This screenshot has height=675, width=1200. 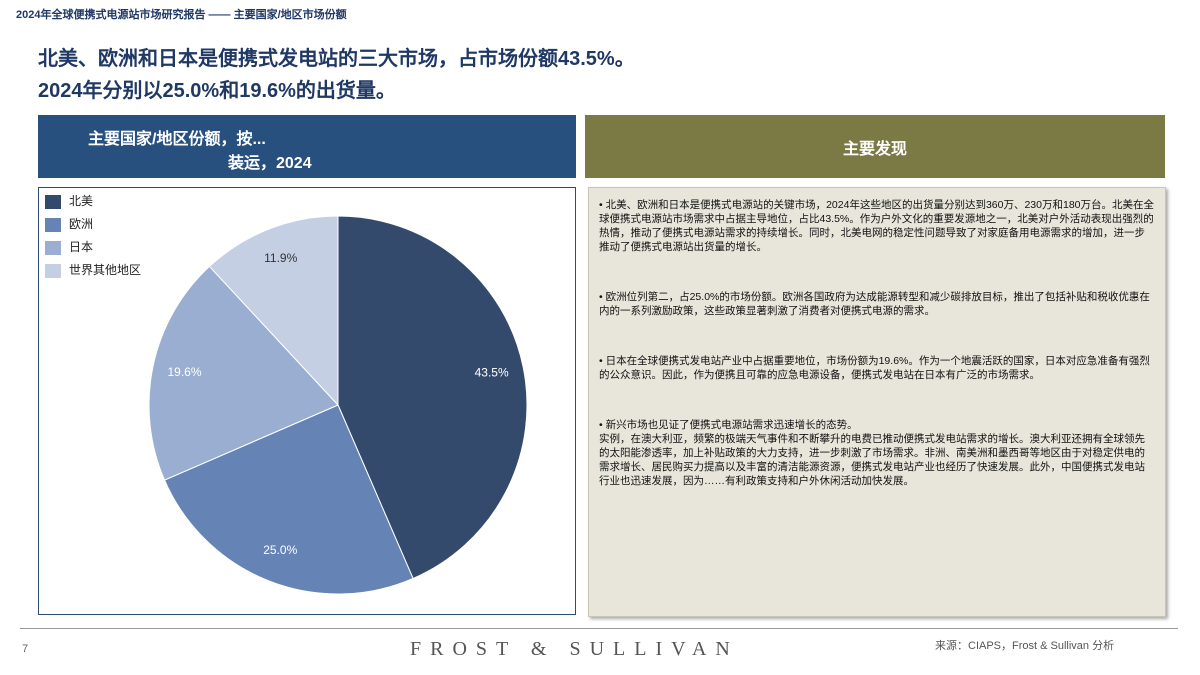 I want to click on findings-header: 主要发现, so click(x=875, y=146).